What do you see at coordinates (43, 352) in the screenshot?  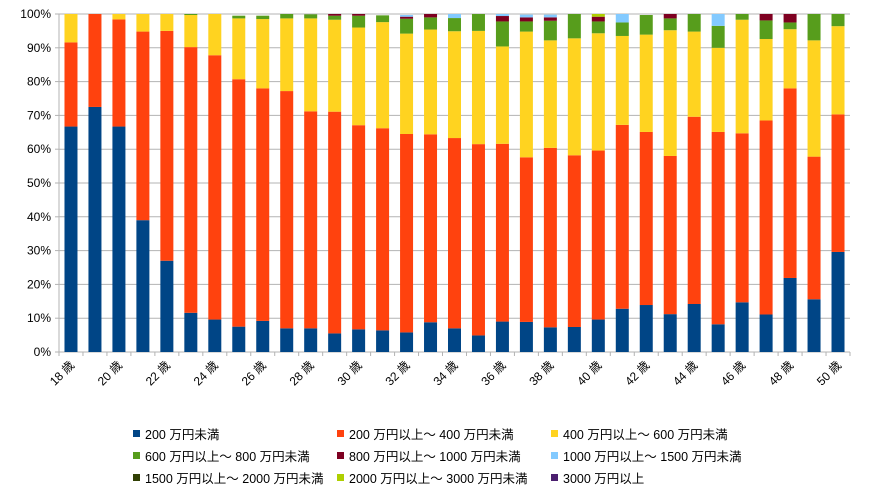 I see `y-tick-label: 0%` at bounding box center [43, 352].